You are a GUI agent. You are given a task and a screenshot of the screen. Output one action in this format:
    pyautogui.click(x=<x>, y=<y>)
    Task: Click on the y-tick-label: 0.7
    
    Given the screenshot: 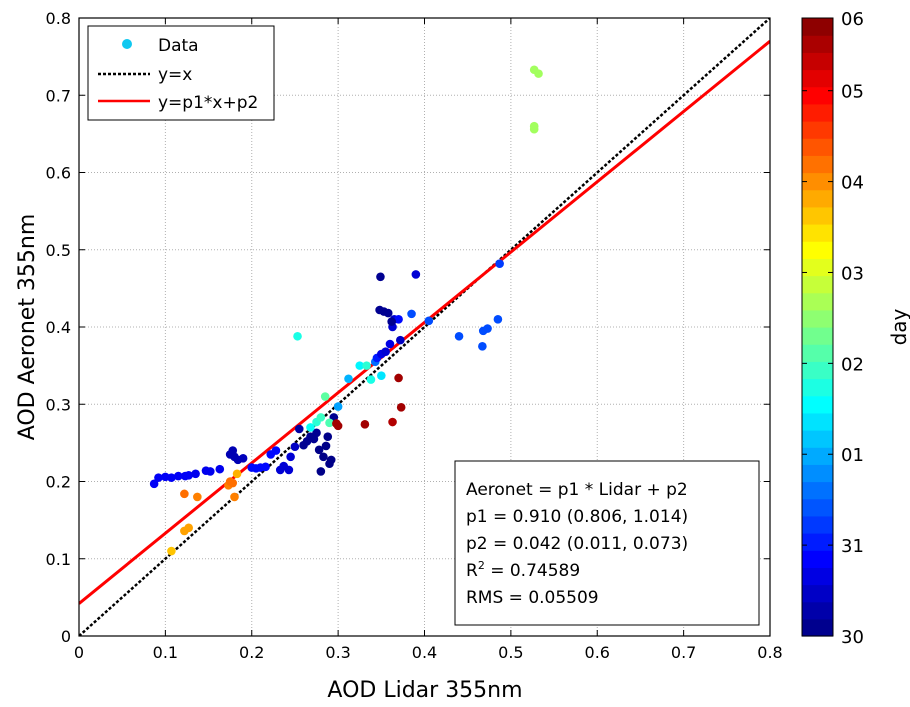 What is the action you would take?
    pyautogui.click(x=58, y=95)
    